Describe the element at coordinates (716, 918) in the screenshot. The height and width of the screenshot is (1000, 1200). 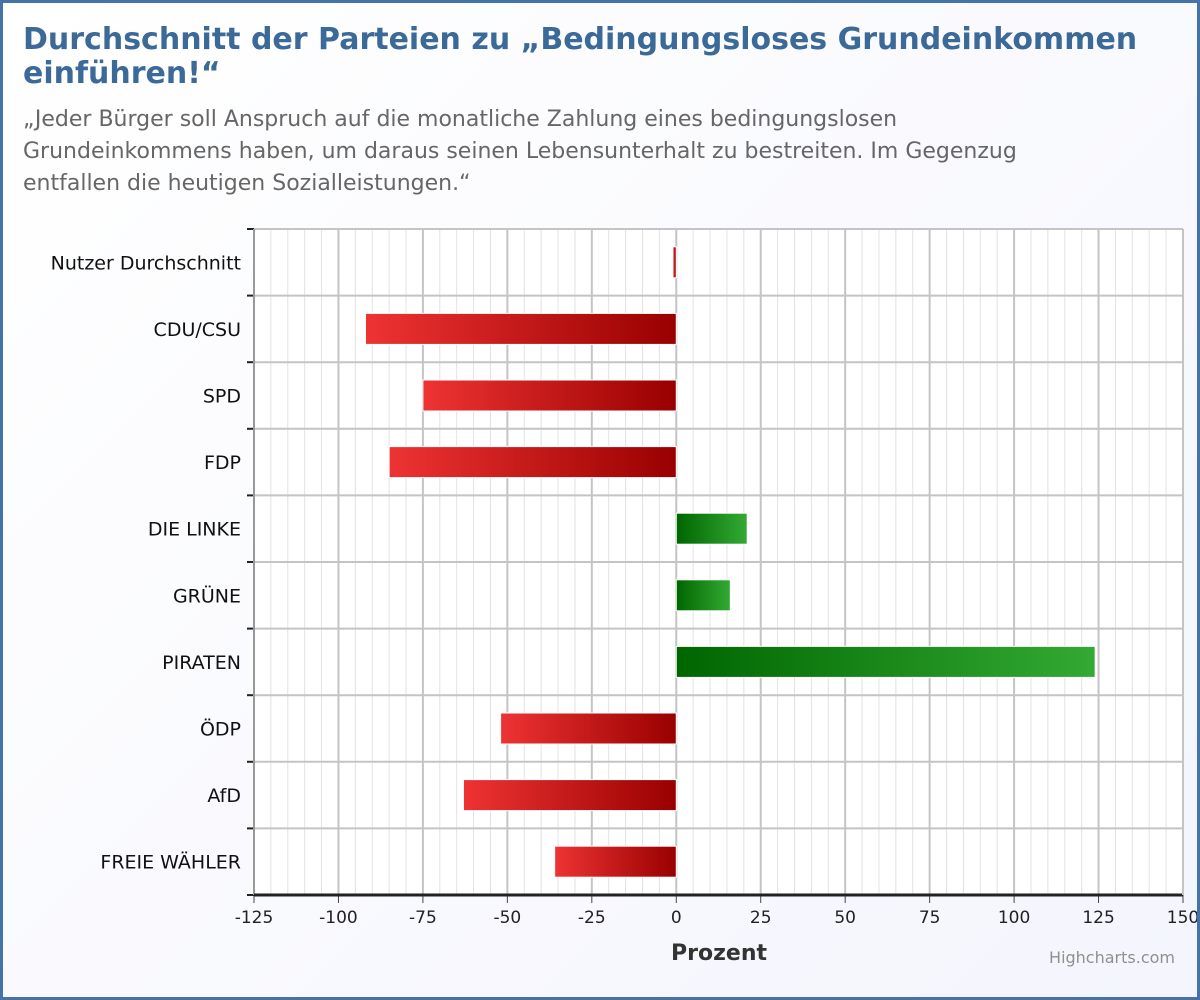
I see `tick-labels: -125 -100 -75 -50 -25 0 25 50 75 100 125 150` at that location.